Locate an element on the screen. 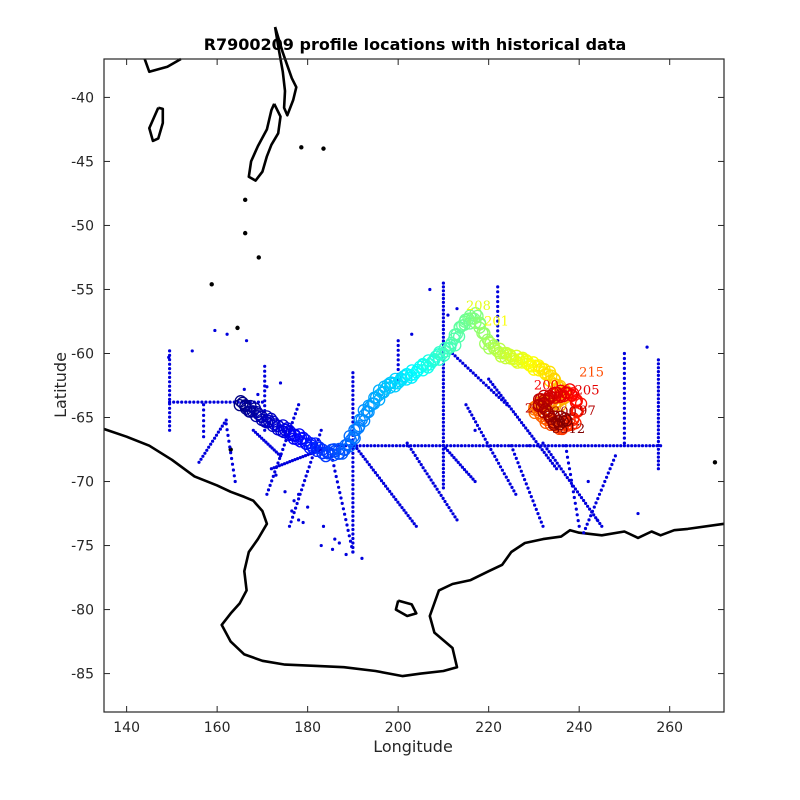 The image size is (800, 800). y-tick-label: -75 is located at coordinates (82, 547).